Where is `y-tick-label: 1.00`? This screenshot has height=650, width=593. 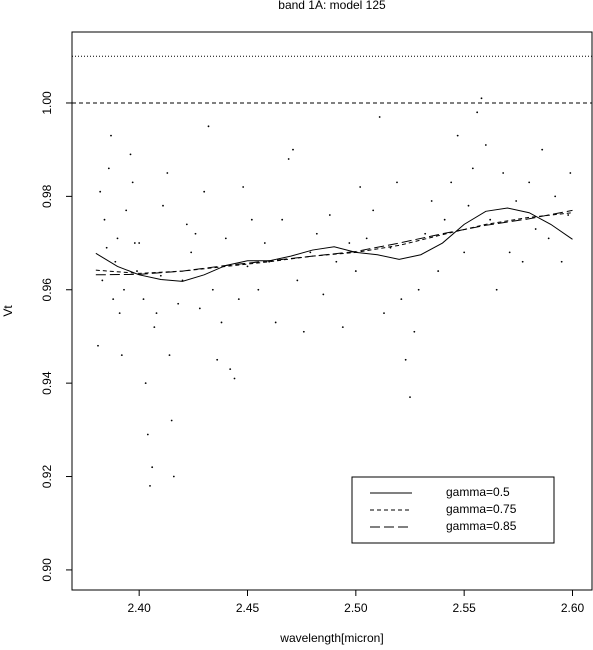 y-tick-label: 1.00 is located at coordinates (47, 103).